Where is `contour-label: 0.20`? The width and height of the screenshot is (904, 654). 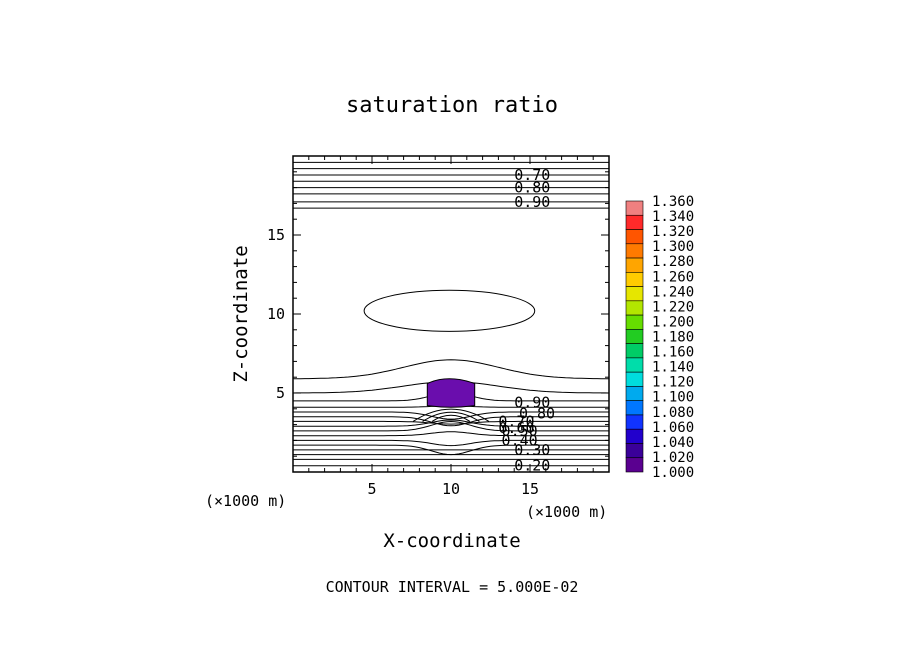 contour-label: 0.20 is located at coordinates (532, 466).